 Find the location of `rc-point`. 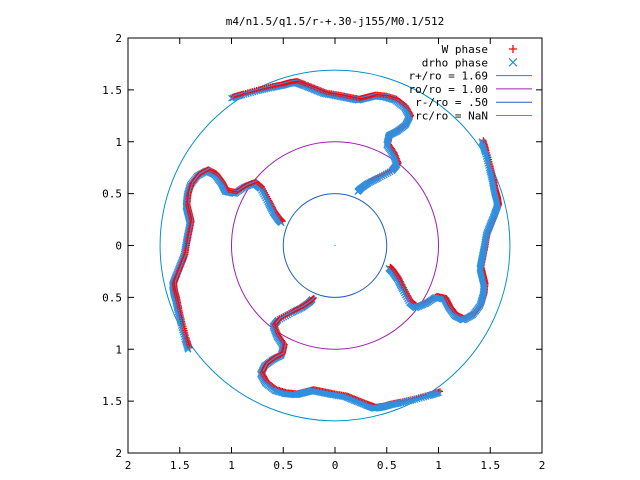

rc-point is located at coordinates (335, 245).